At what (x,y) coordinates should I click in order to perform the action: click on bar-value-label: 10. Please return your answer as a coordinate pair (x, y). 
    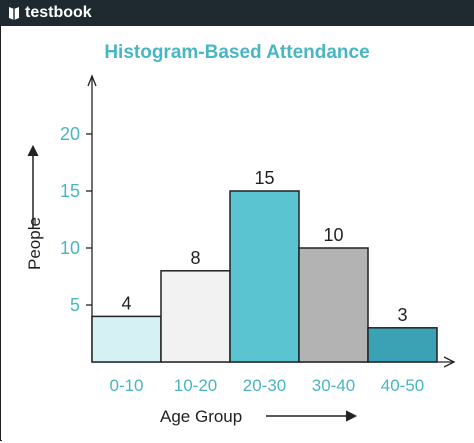
    Looking at the image, I should click on (333, 235).